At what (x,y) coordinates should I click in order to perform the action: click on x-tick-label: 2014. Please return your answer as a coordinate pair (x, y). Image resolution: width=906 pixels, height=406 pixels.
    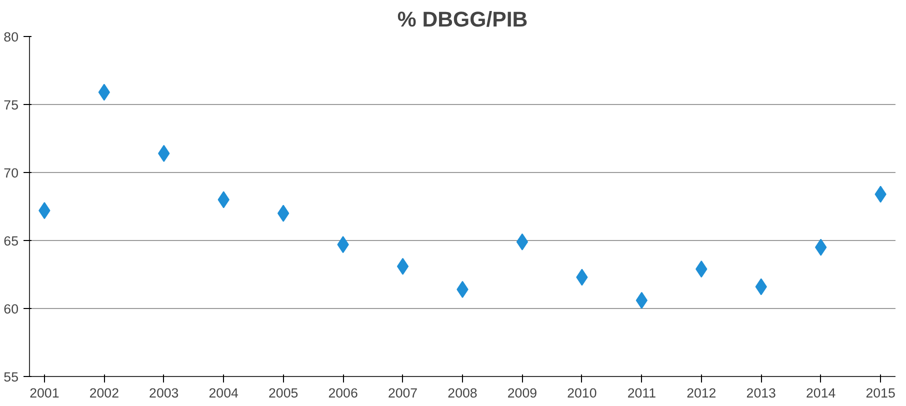
    Looking at the image, I should click on (821, 393).